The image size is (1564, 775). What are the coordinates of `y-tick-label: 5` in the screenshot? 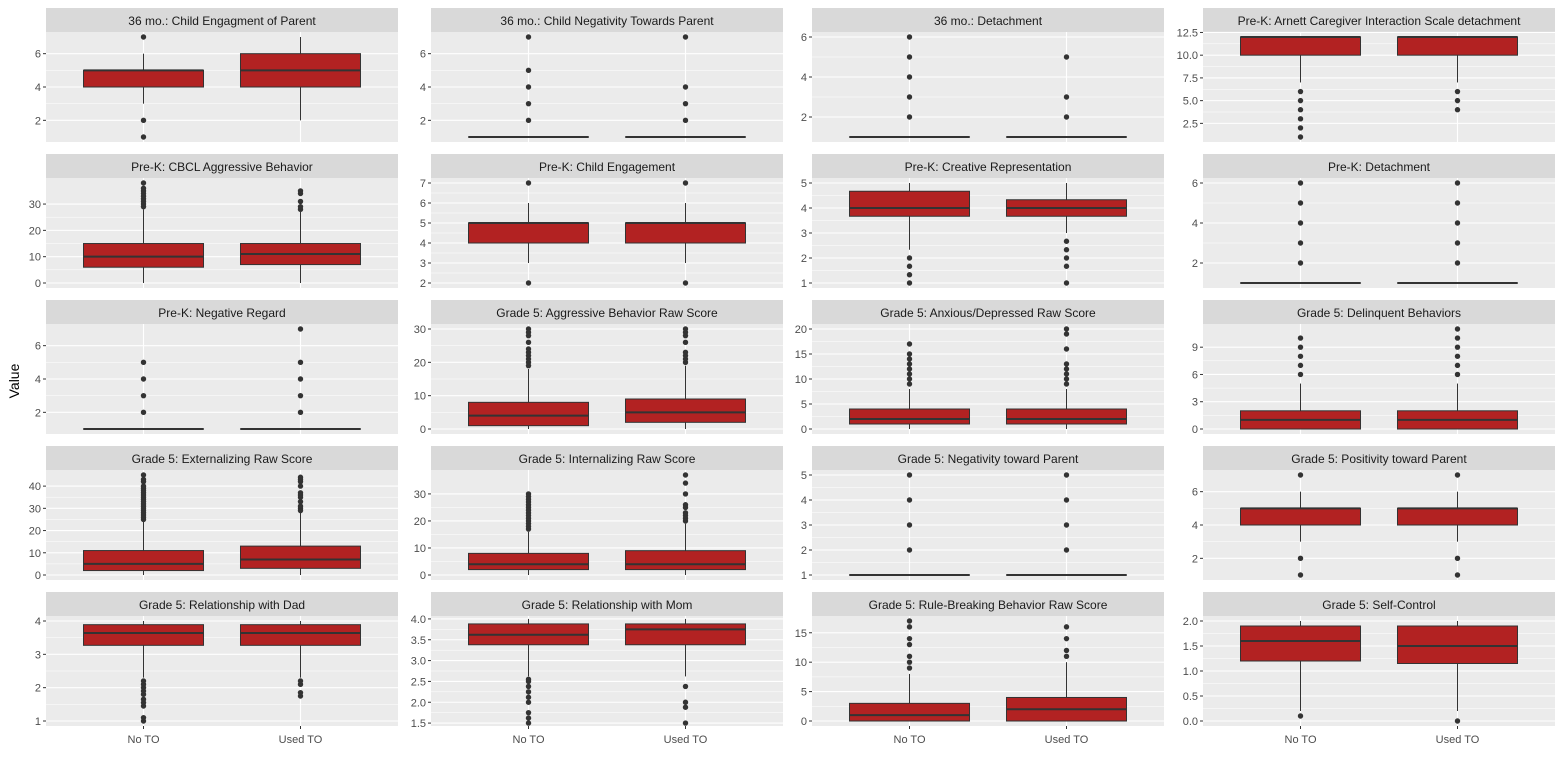 It's located at (423, 224).